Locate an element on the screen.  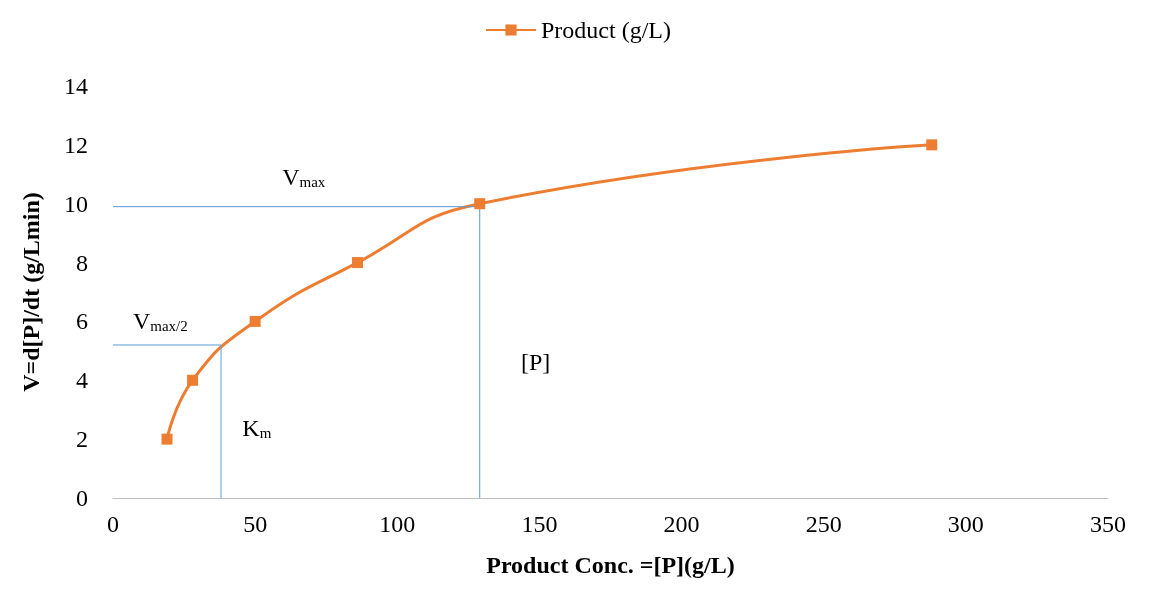
annotation: Vmax is located at coordinates (304, 176).